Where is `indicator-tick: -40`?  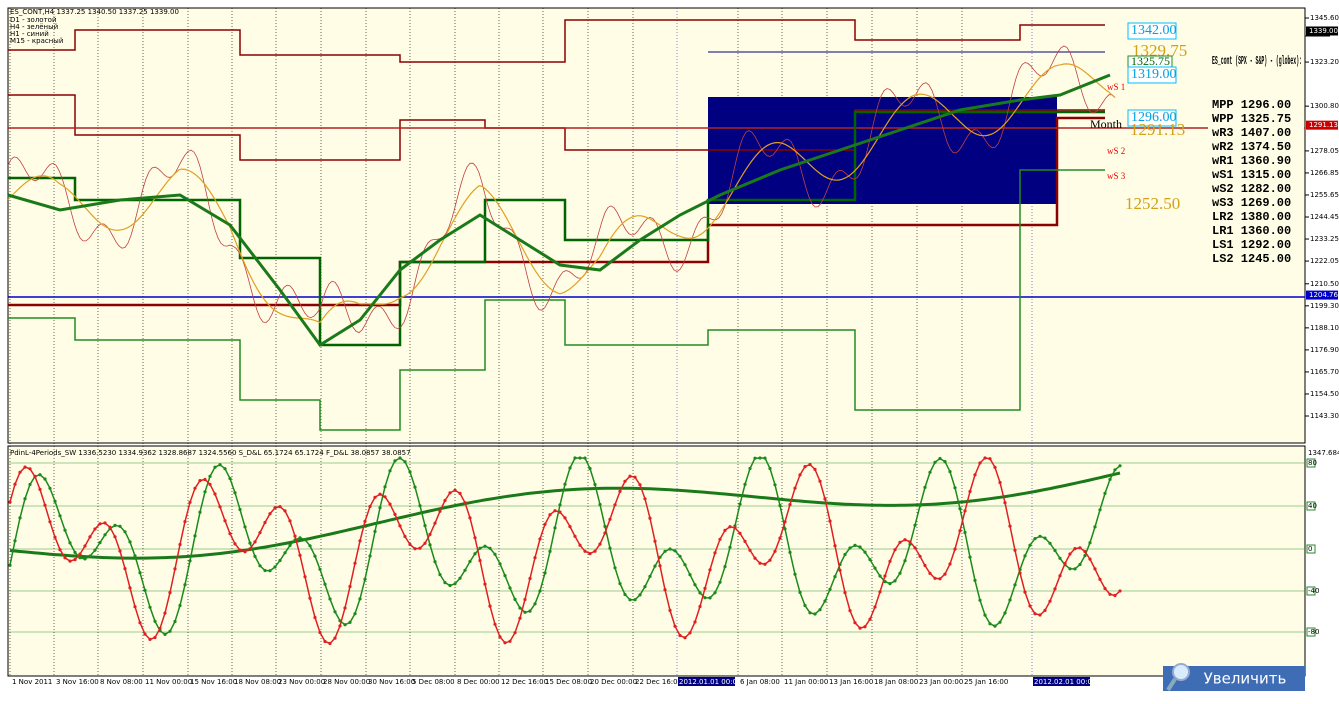
indicator-tick: -40 is located at coordinates (1313, 591).